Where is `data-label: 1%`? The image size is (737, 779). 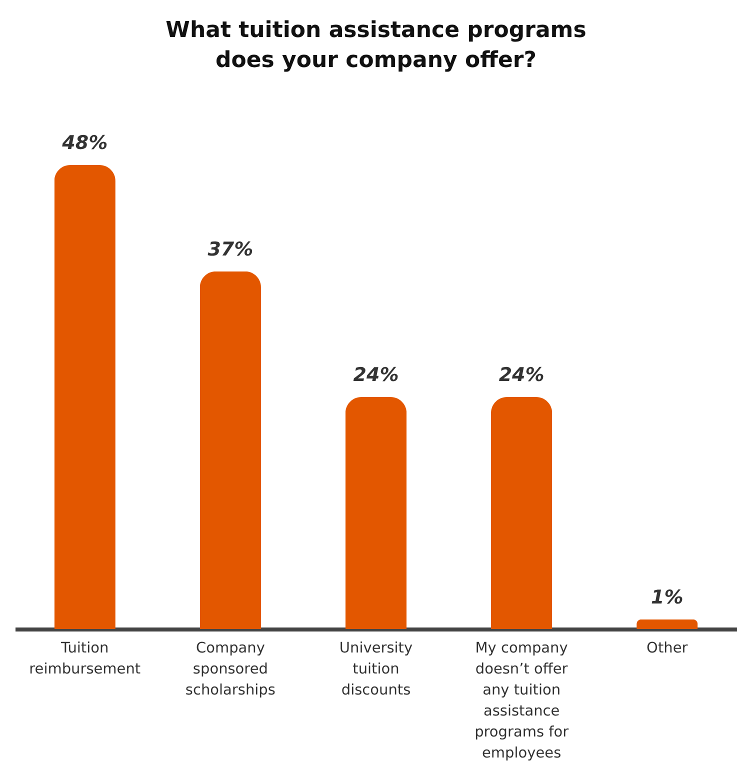
data-label: 1% is located at coordinates (667, 597).